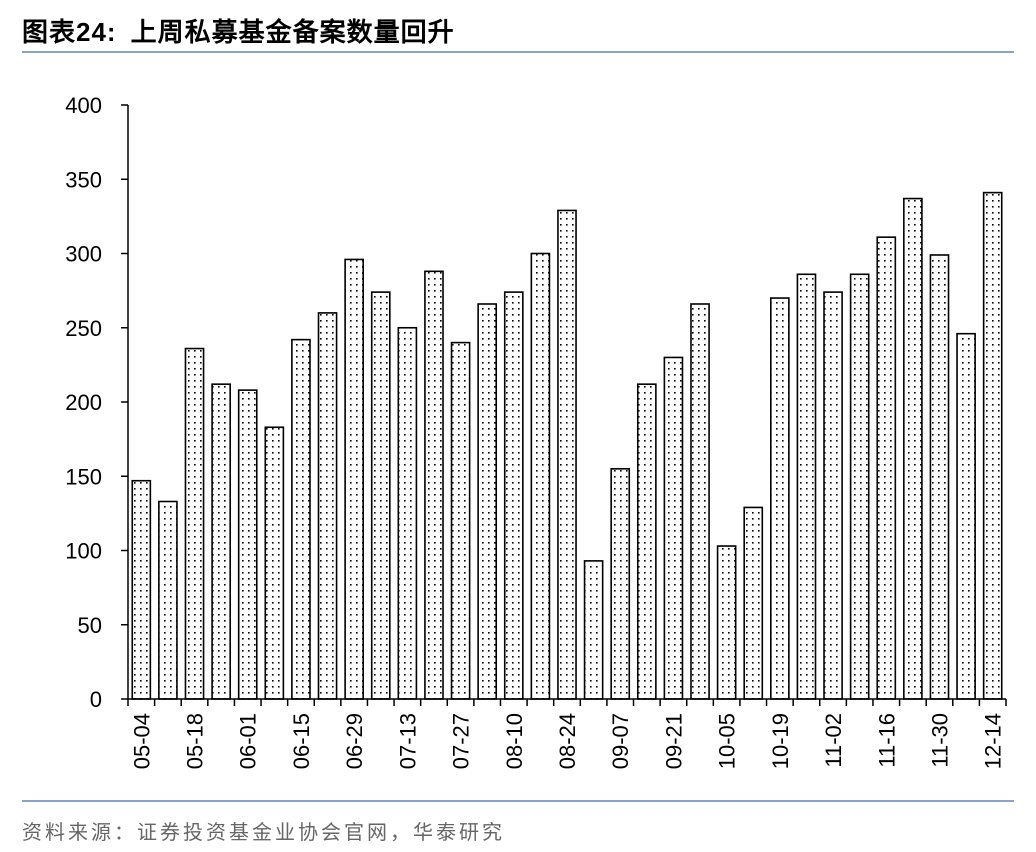 The image size is (1036, 852). What do you see at coordinates (620, 741) in the screenshot?
I see `x-tick-label: 09-07` at bounding box center [620, 741].